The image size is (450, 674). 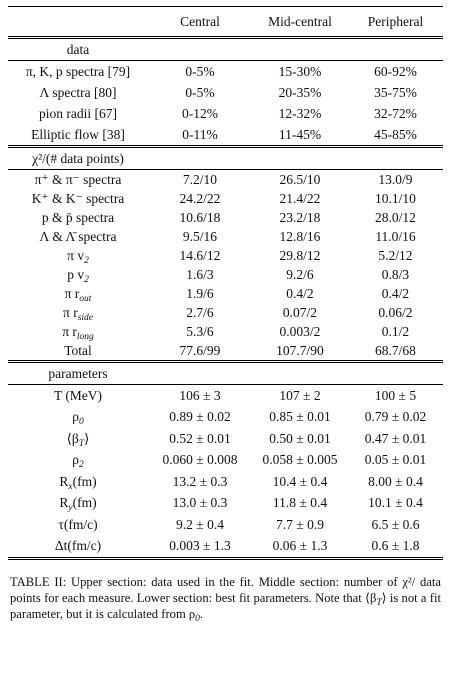 I want to click on text-part: p v, so click(x=76, y=274).